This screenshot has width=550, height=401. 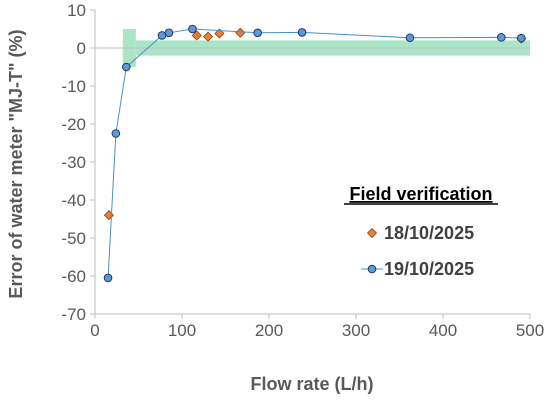 What do you see at coordinates (312, 384) in the screenshot?
I see `x-axis-title: Flow rate (L/h)` at bounding box center [312, 384].